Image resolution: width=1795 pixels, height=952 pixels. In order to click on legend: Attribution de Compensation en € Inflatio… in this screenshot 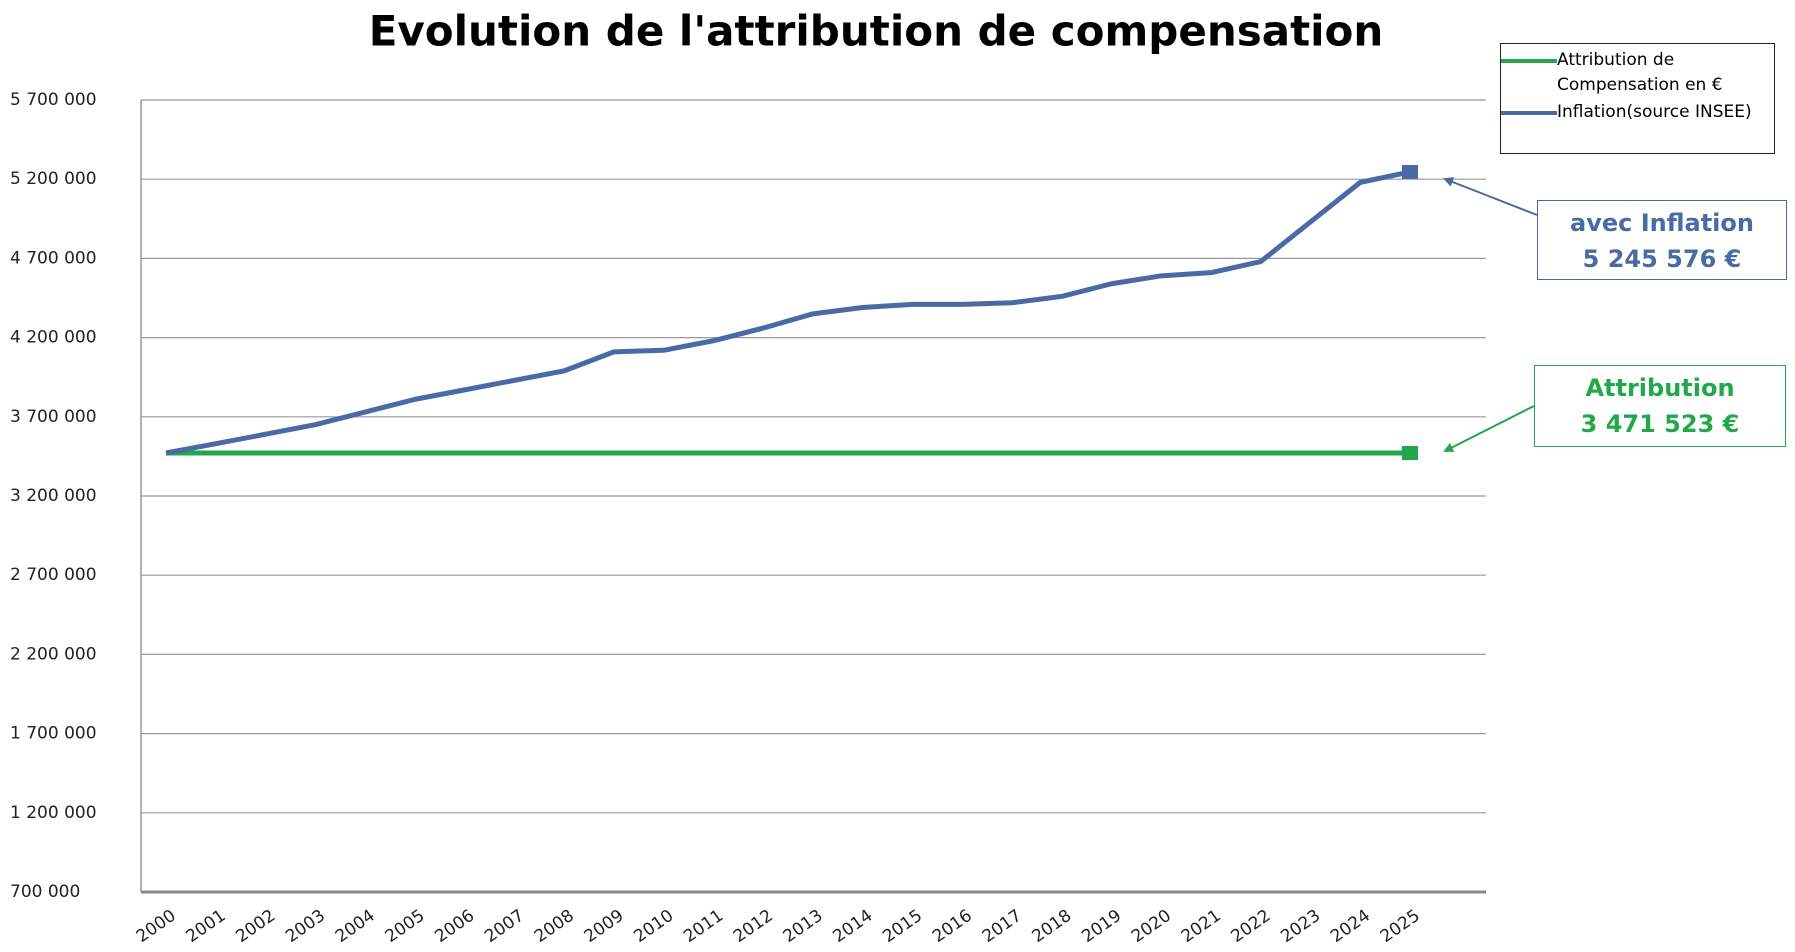, I will do `click(1637, 98)`.